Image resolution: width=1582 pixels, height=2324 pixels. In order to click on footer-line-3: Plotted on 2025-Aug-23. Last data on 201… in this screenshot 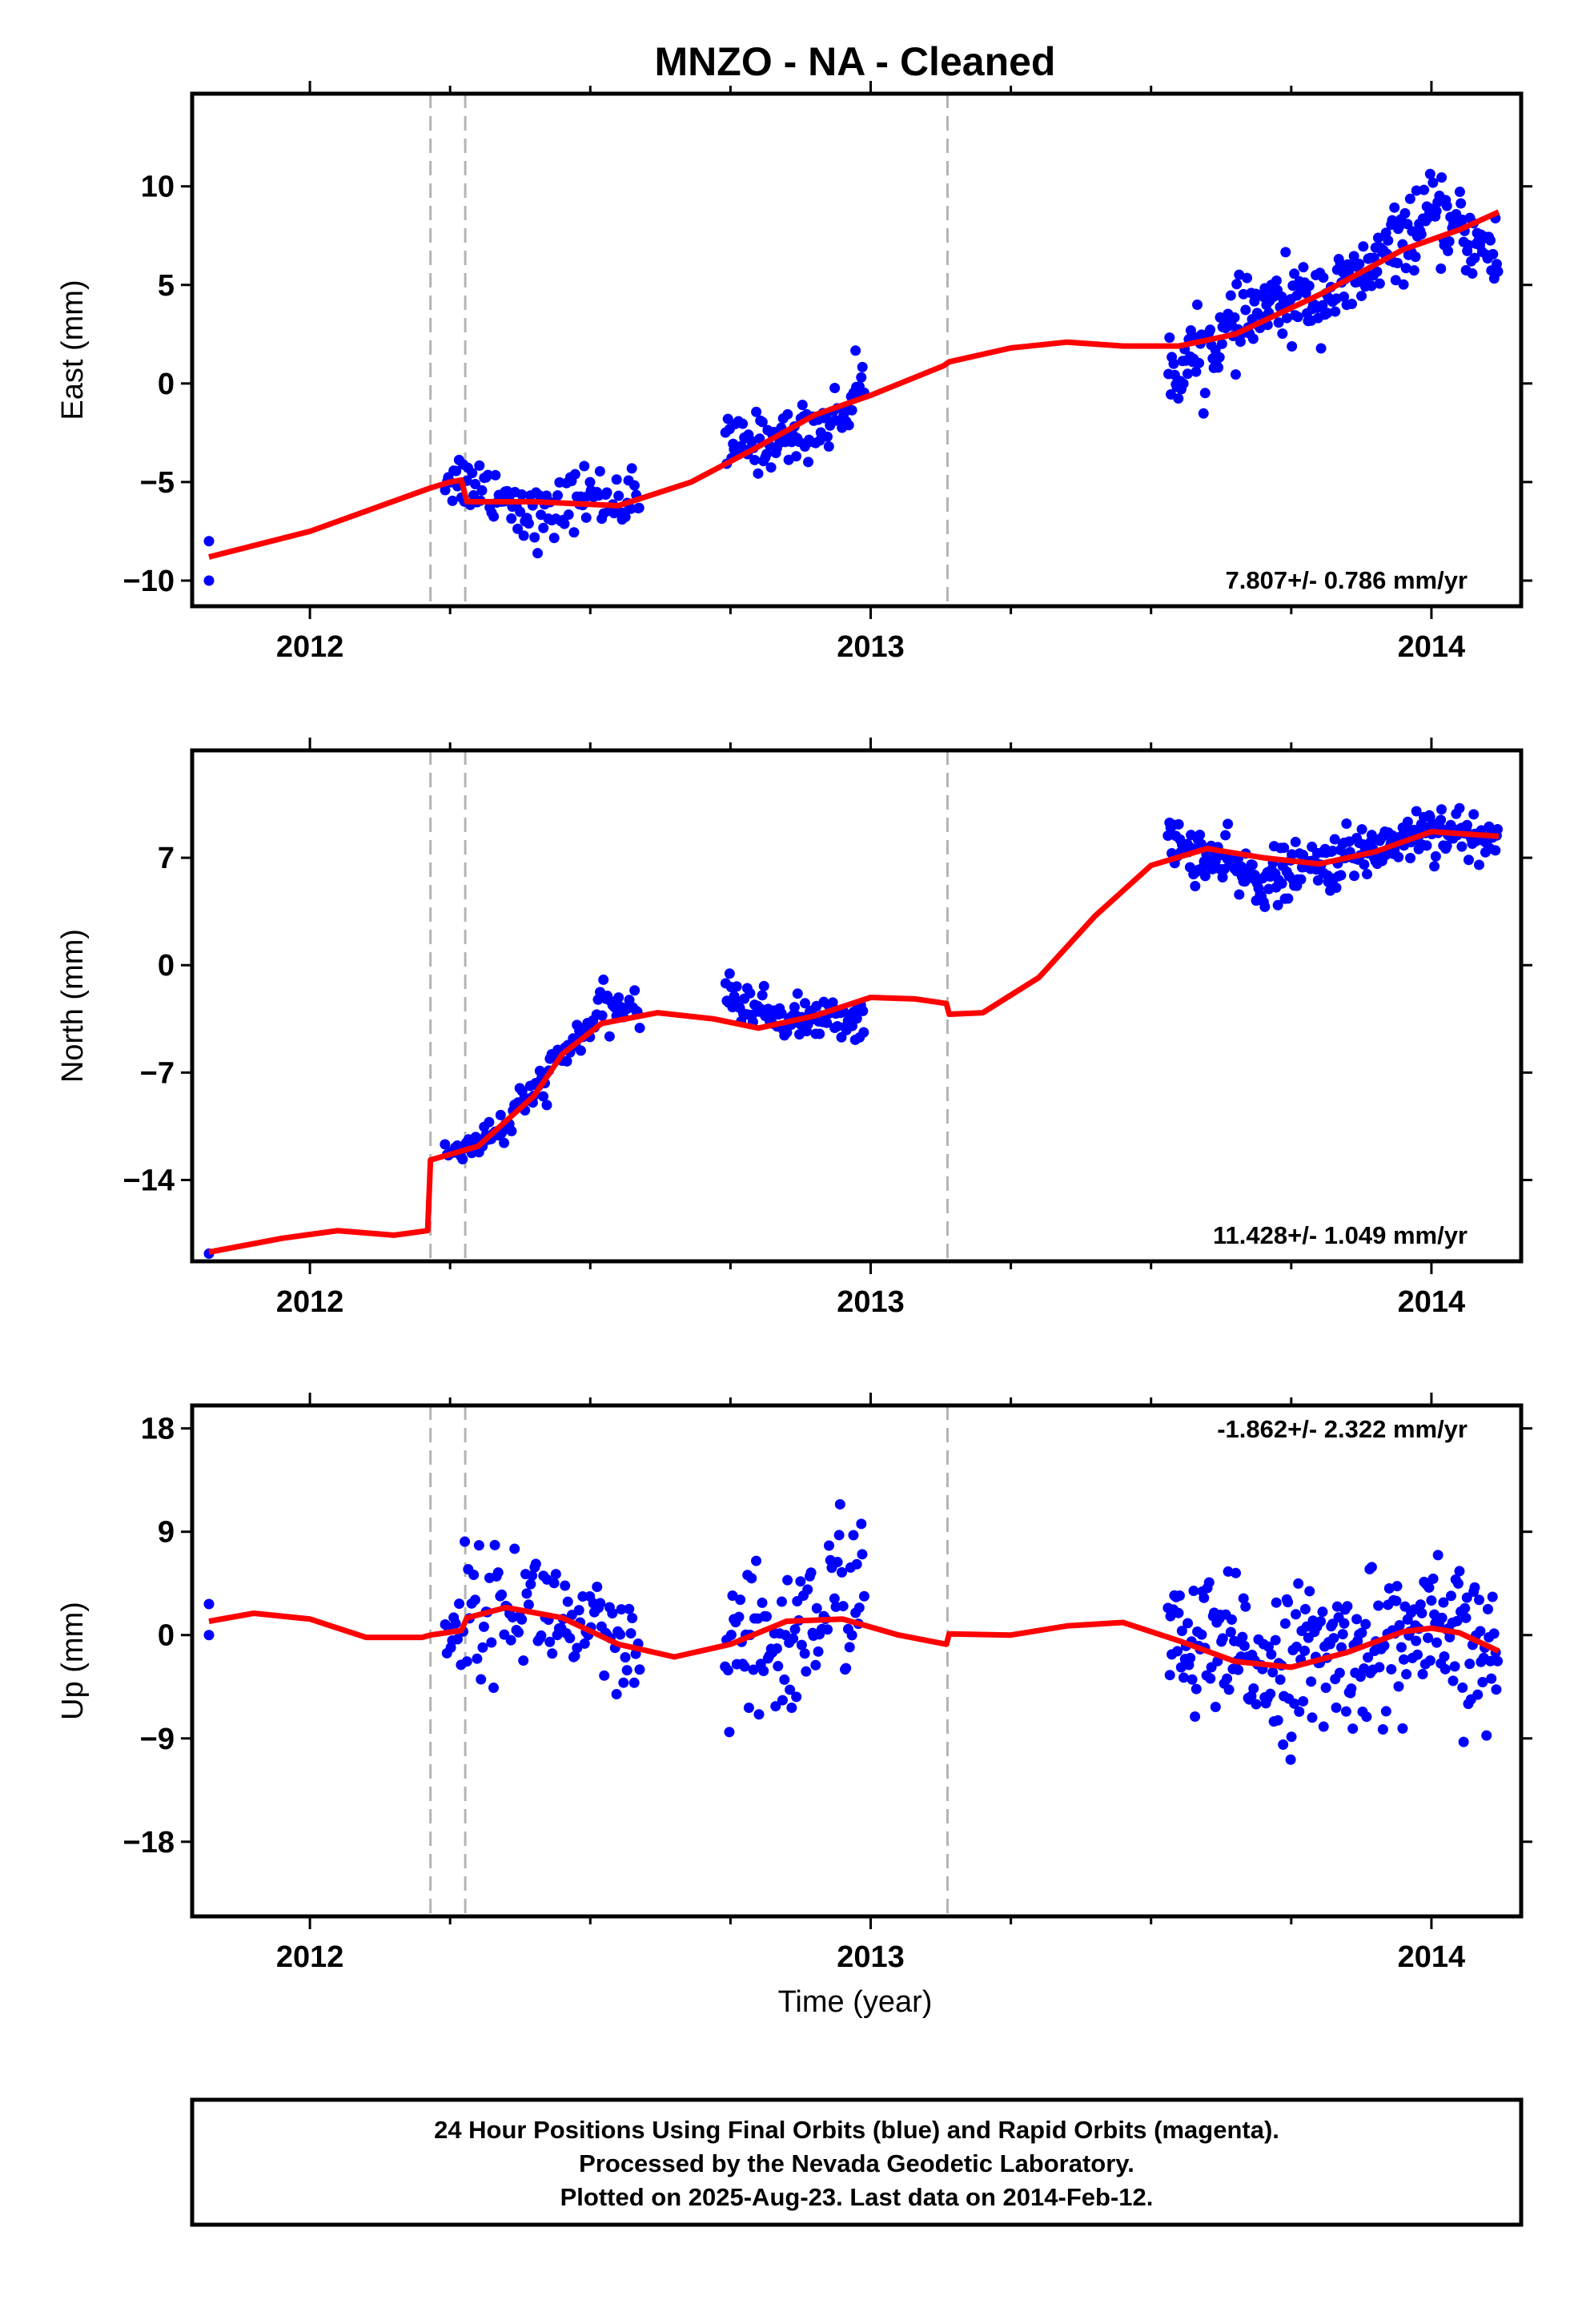, I will do `click(857, 2197)`.